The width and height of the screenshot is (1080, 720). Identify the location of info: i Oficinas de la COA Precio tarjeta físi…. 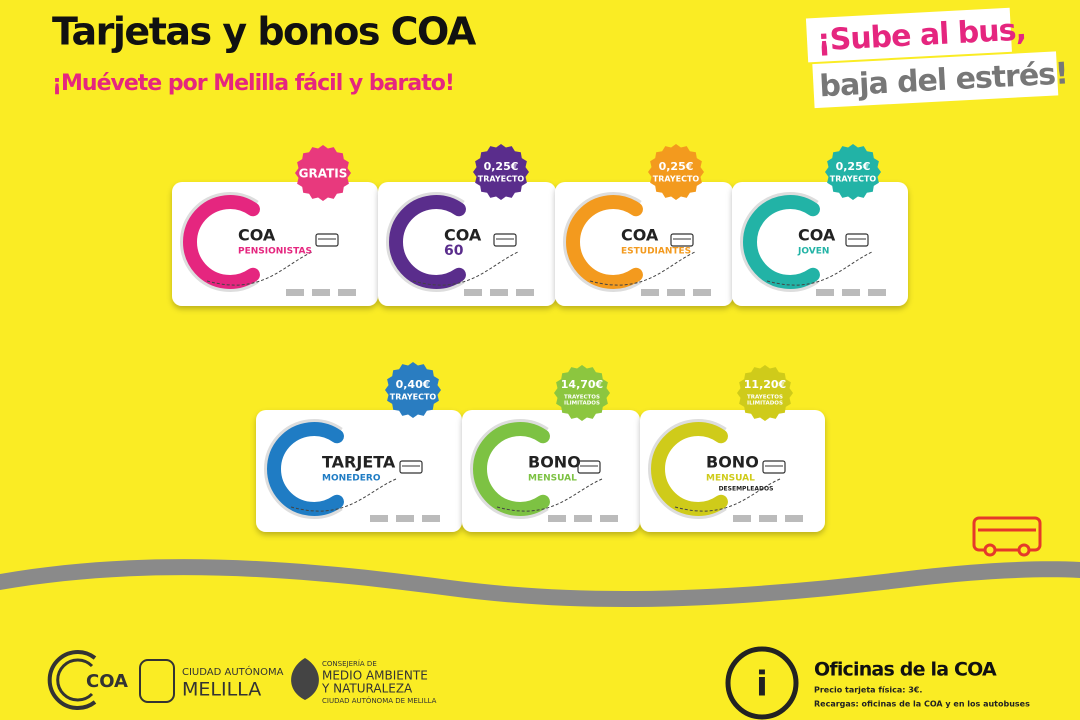
(877, 683).